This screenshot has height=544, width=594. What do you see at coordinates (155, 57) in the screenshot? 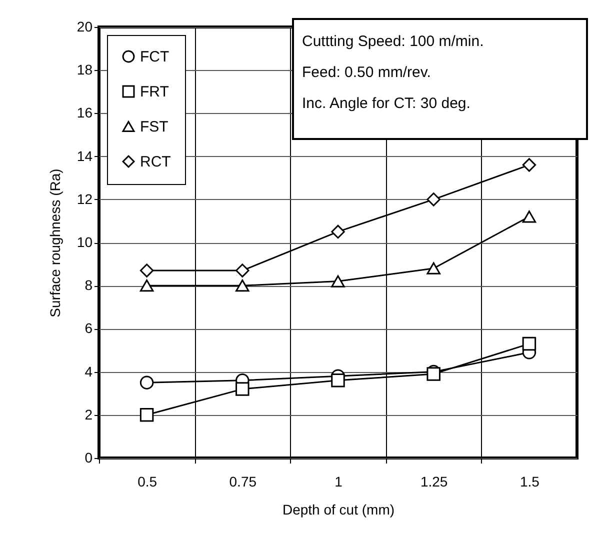
I see `legend-label: FCT` at bounding box center [155, 57].